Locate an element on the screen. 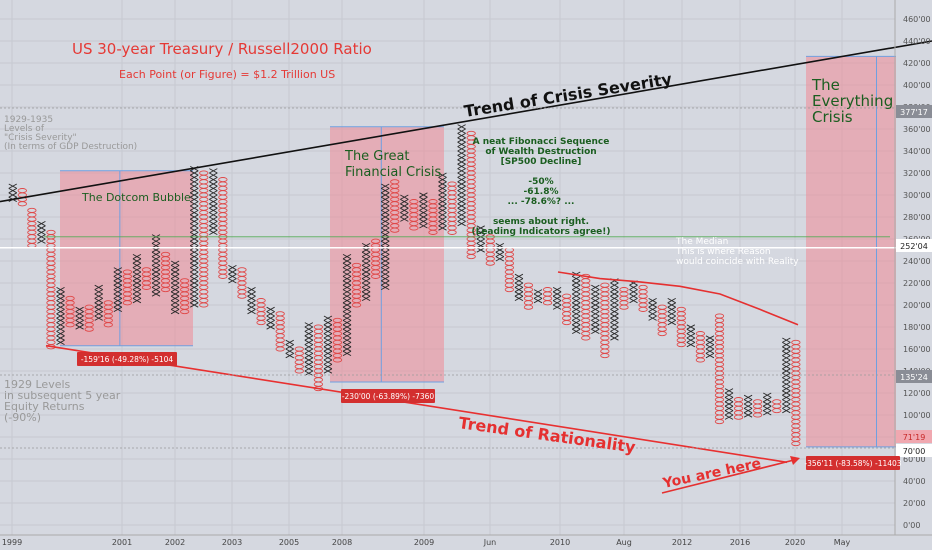 Image resolution: width=932 pixels, height=550 pixels. left-note-1929-1935: Levels of is located at coordinates (24, 129).